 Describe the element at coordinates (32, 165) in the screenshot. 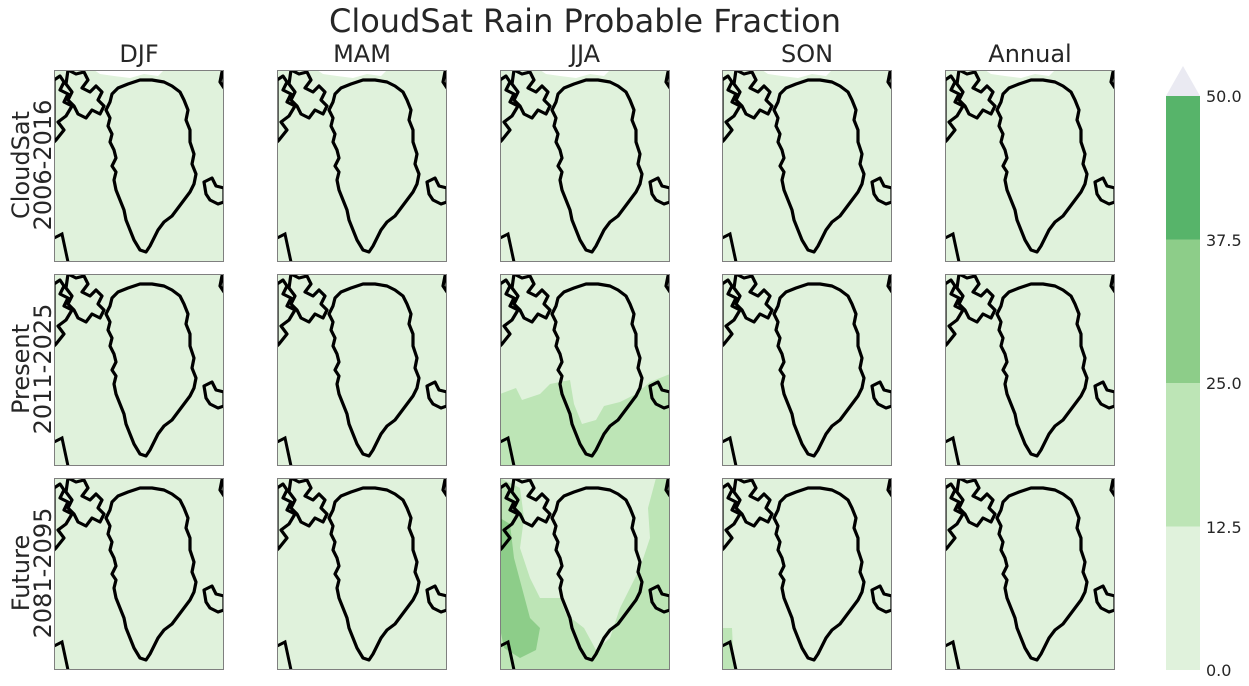

I see `row-header-cloudsat: CloudSat 2006-2016` at that location.